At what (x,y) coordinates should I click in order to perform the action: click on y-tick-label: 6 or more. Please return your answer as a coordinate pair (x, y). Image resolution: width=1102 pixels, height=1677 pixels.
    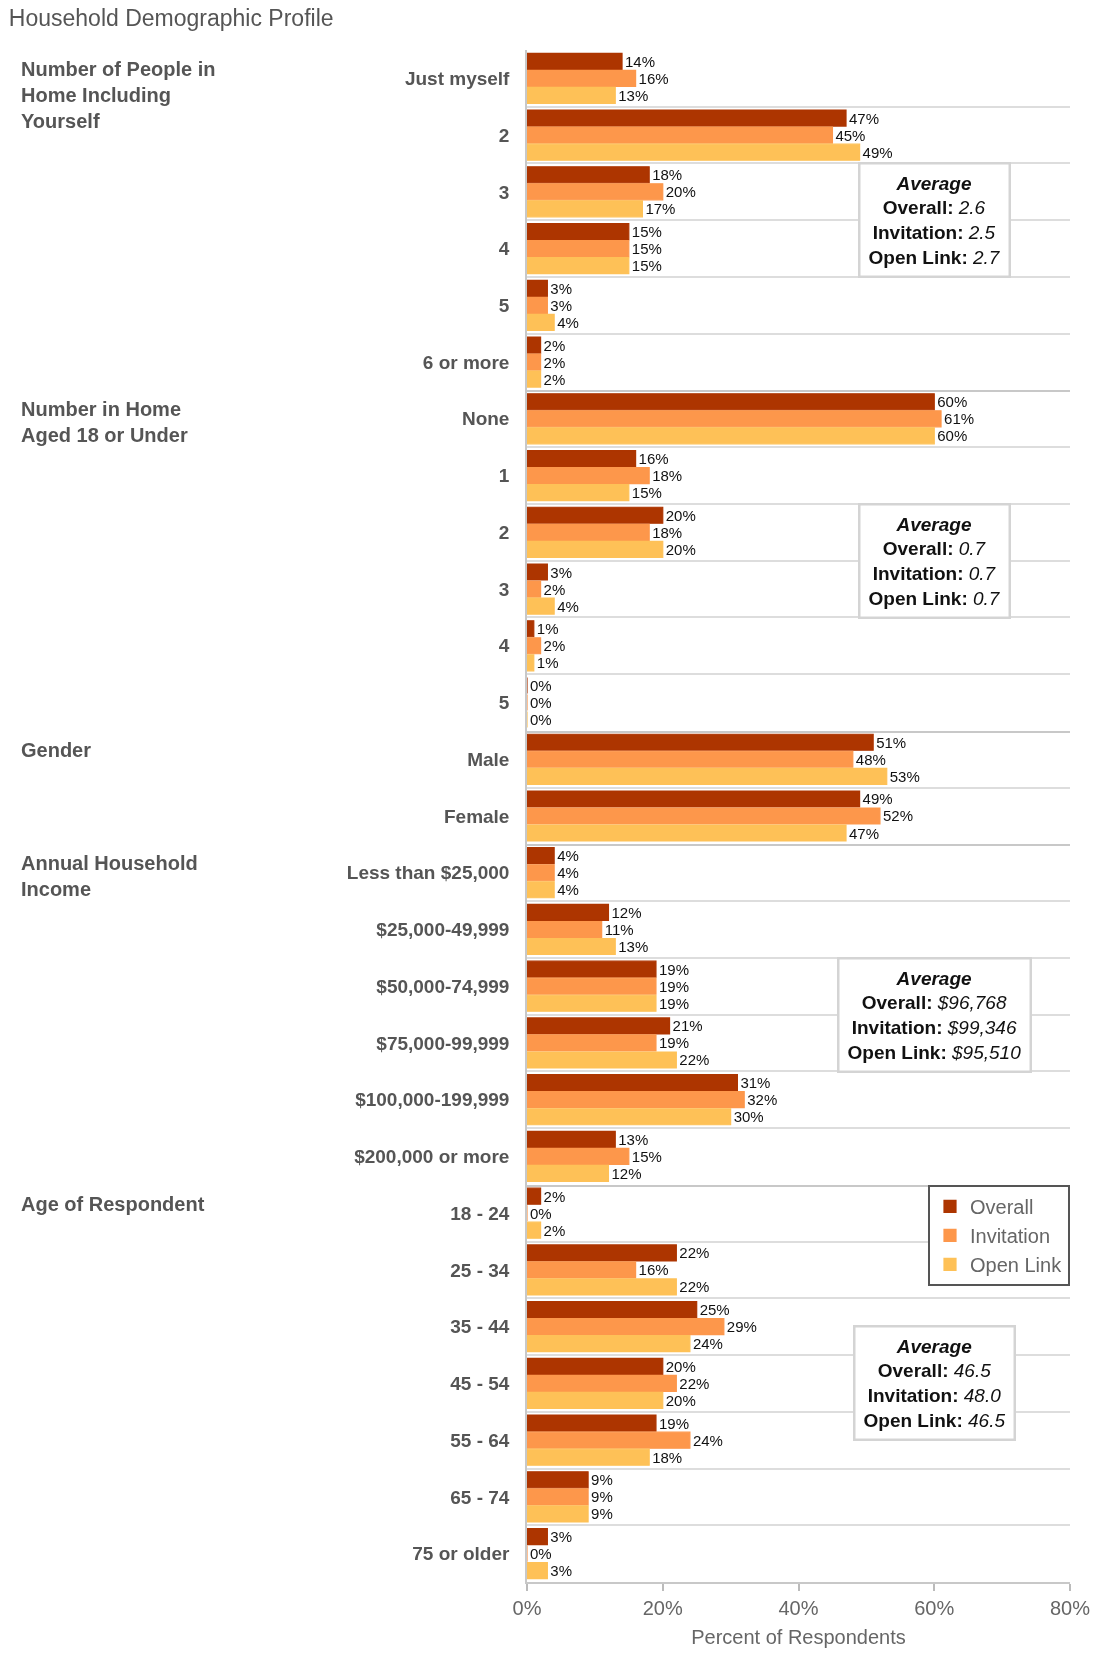
    Looking at the image, I should click on (466, 362).